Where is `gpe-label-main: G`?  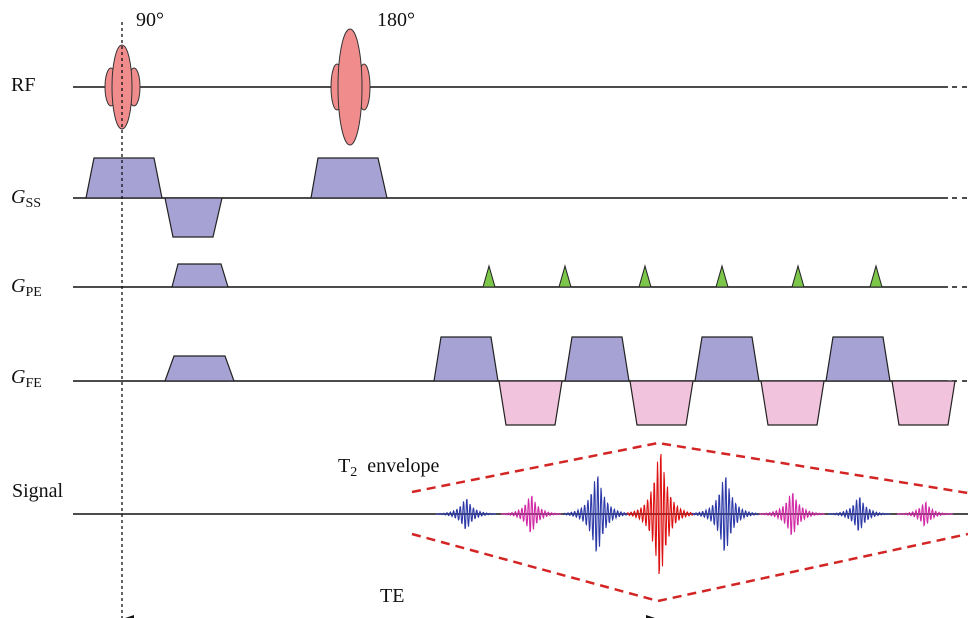
gpe-label-main: G is located at coordinates (18, 286).